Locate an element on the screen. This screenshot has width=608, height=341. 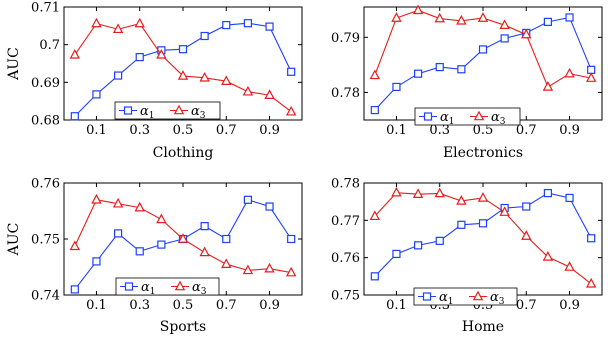
plot-frame is located at coordinates (483, 63).